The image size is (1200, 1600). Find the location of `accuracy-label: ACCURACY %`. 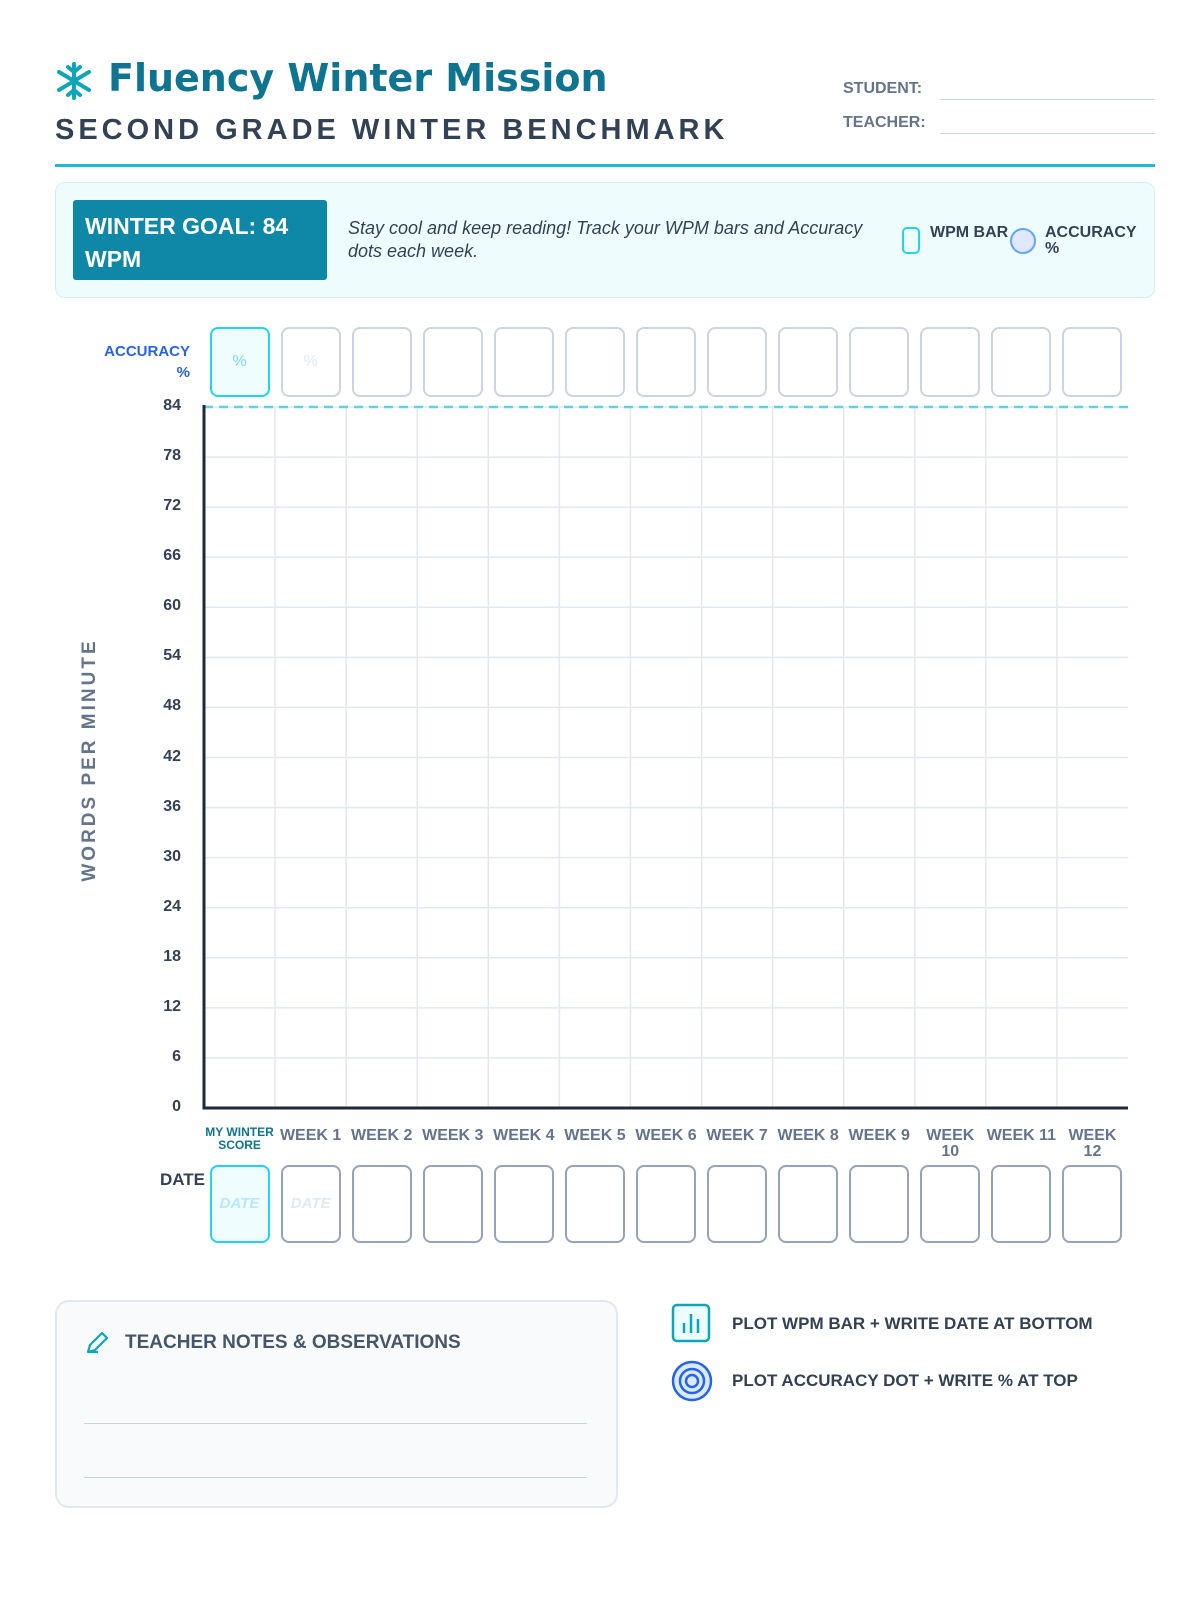

accuracy-label: ACCURACY % is located at coordinates (147, 362).